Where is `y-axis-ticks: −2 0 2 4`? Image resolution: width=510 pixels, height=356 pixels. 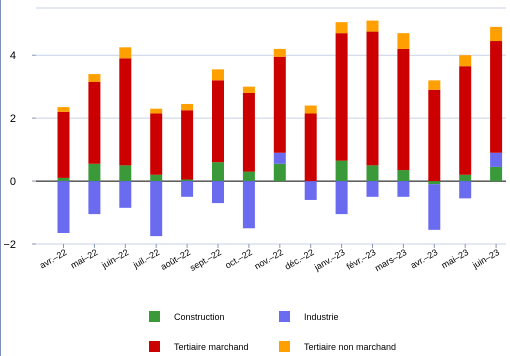
y-axis-ticks: −2 0 2 4 is located at coordinates (19, 150).